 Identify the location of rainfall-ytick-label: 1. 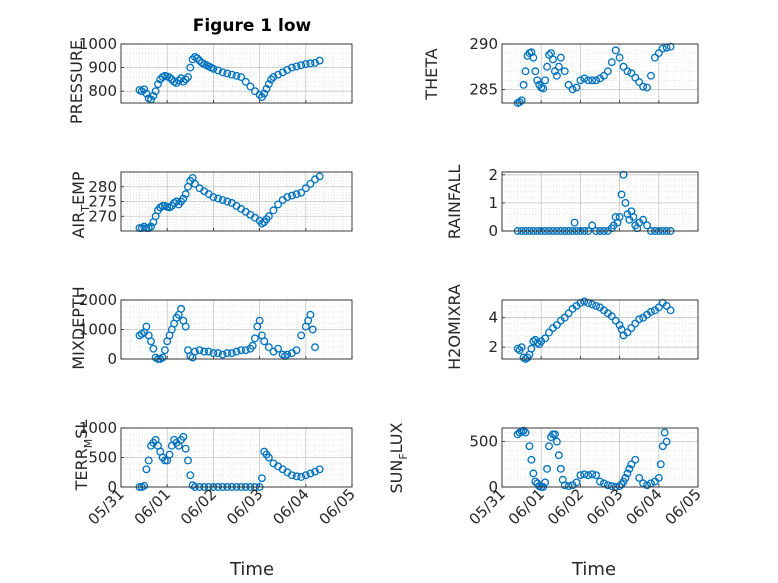
(493, 203).